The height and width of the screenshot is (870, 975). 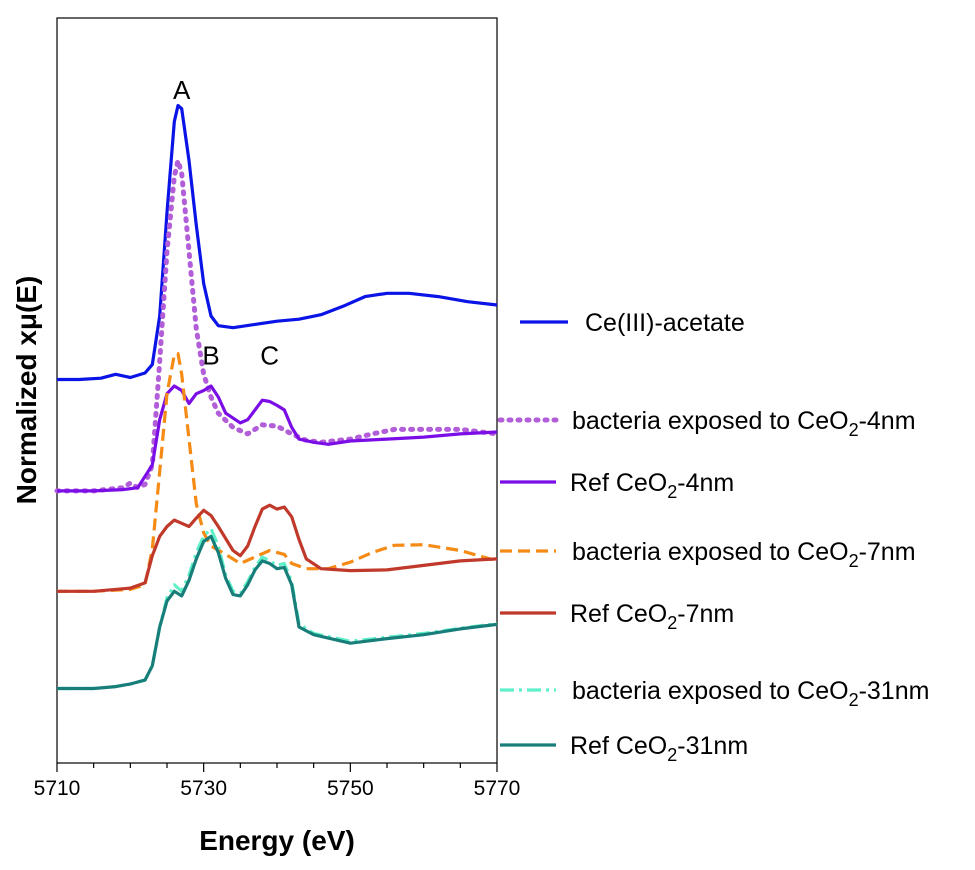 What do you see at coordinates (350, 788) in the screenshot?
I see `x-tick-label: 5750` at bounding box center [350, 788].